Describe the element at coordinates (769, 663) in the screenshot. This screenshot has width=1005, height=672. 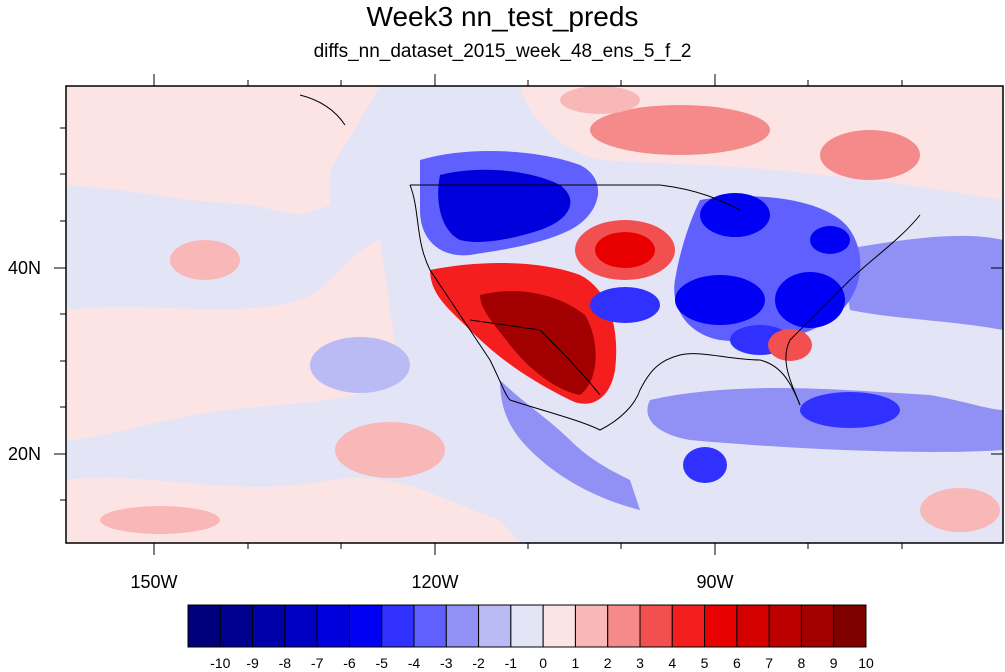
I see `colorbar-tick-label: 7` at that location.